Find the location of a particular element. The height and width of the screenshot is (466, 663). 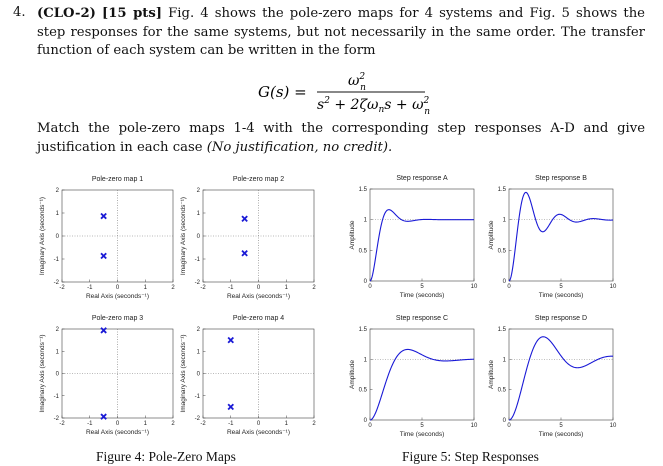

figure5-caption: Figure 5: Step Responses is located at coordinates (470, 456).